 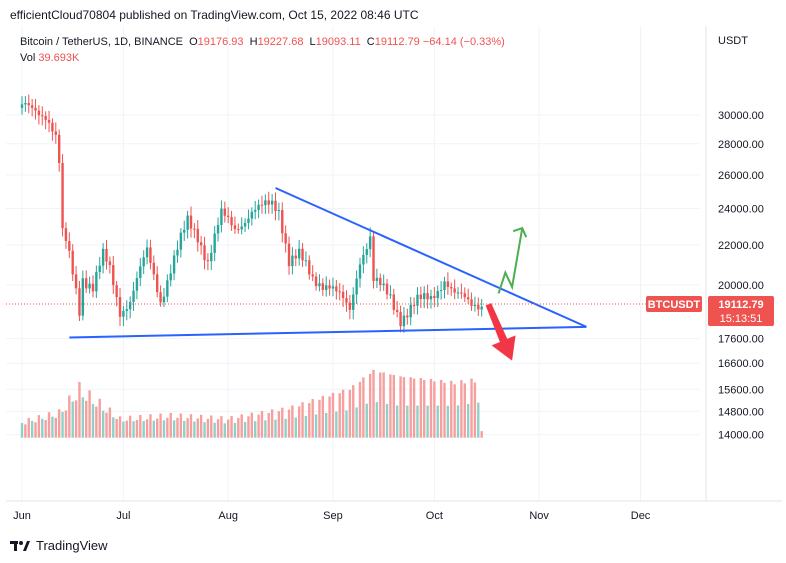 I want to click on legend-open-value: 19176.93, so click(x=220, y=42).